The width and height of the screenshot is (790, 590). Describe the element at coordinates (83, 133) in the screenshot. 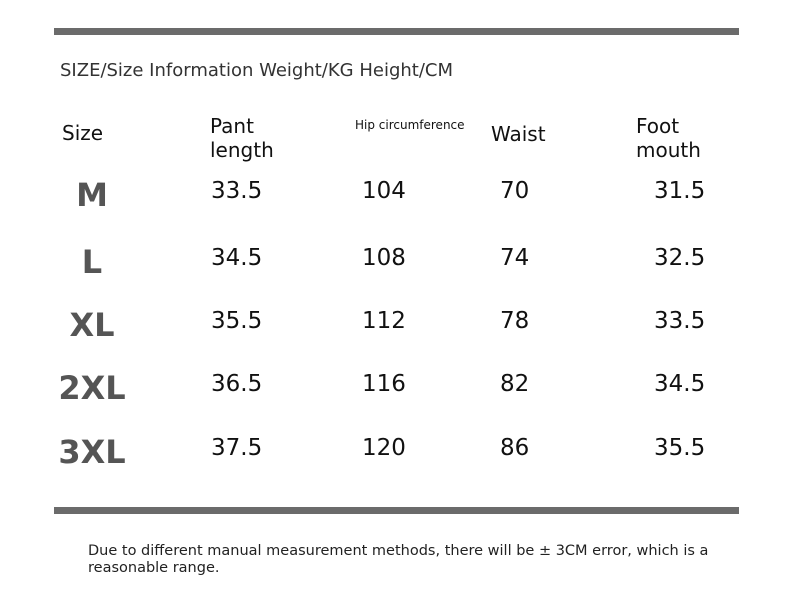

I see `column-header: Size` at that location.